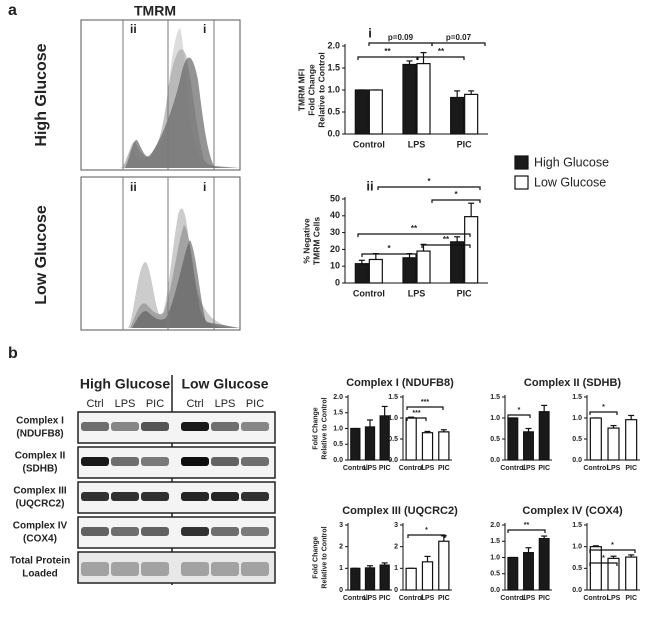  What do you see at coordinates (41, 255) in the screenshot?
I see `flow-row-label: Low Glucose` at bounding box center [41, 255].